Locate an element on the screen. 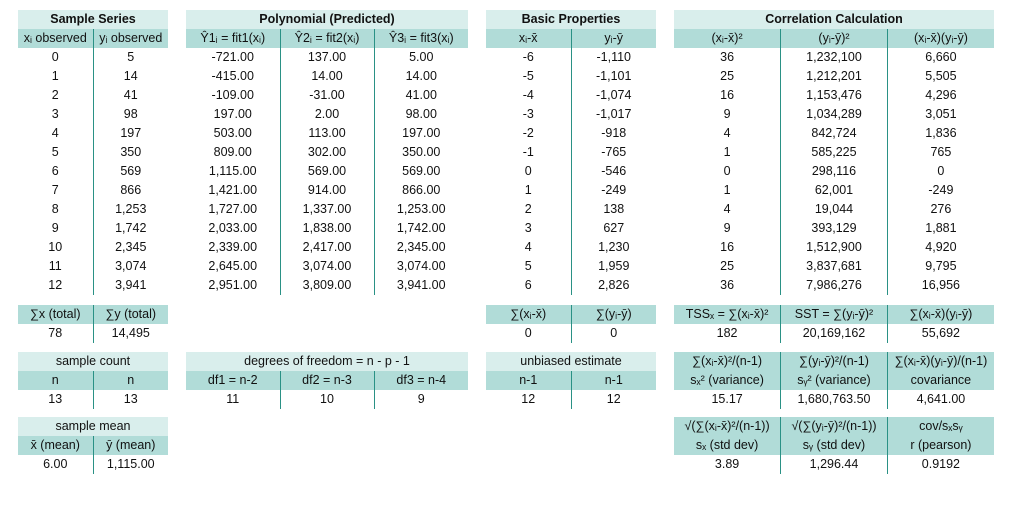 This screenshot has width=1022, height=508. table-cell: 137.00 is located at coordinates (327, 57).